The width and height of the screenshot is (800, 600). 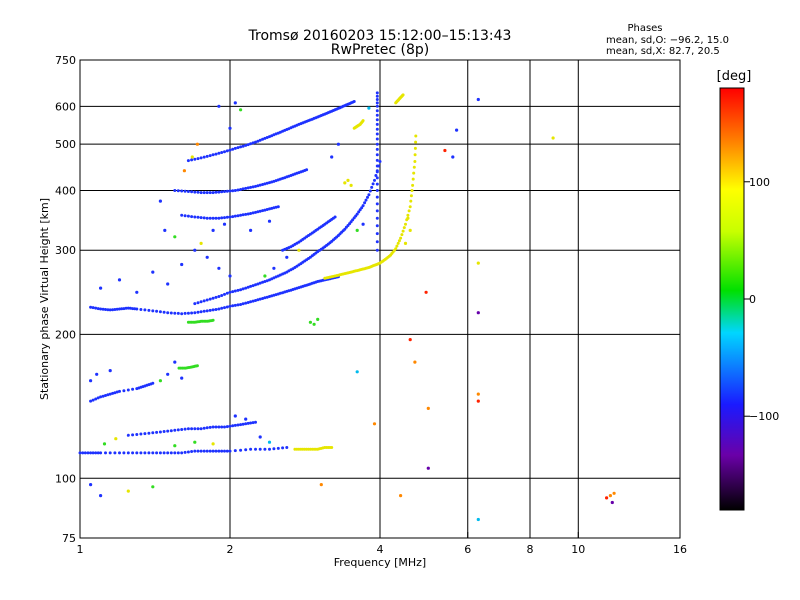 I want to click on y-tick-label: 500, so click(x=65, y=144).